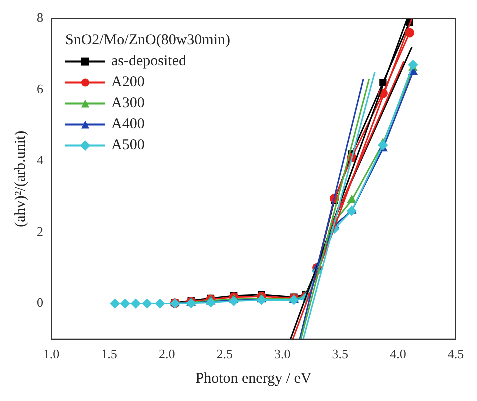  What do you see at coordinates (282, 354) in the screenshot?
I see `x-tick-label: 3.0` at bounding box center [282, 354].